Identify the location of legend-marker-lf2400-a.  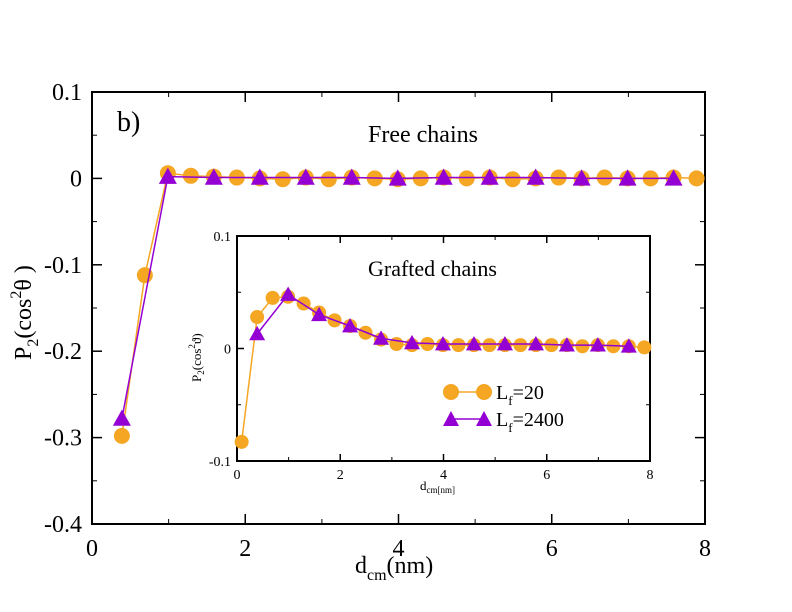
(451, 418).